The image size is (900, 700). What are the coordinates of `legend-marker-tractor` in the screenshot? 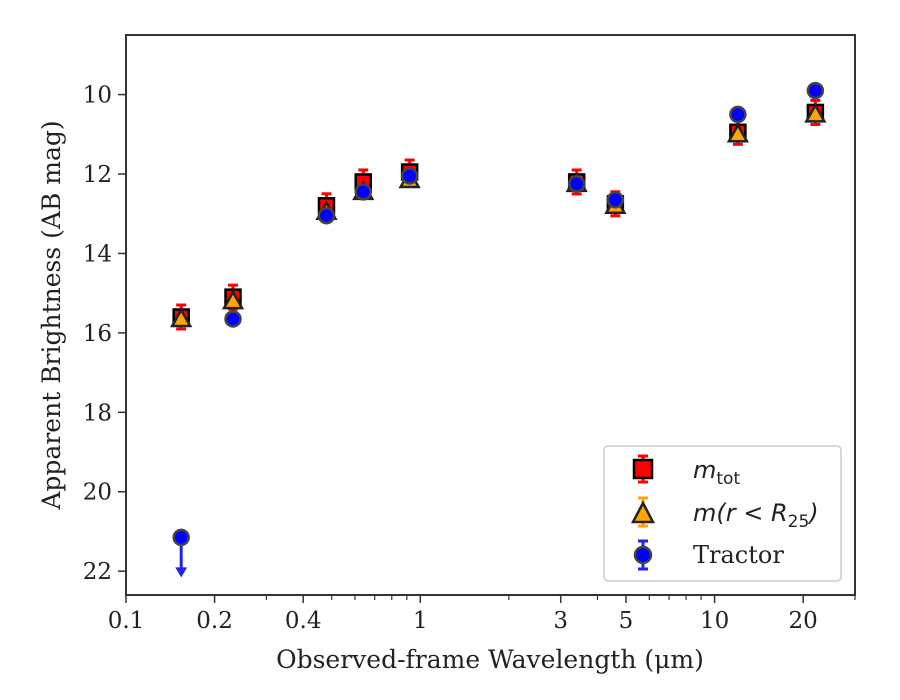 It's located at (643, 555).